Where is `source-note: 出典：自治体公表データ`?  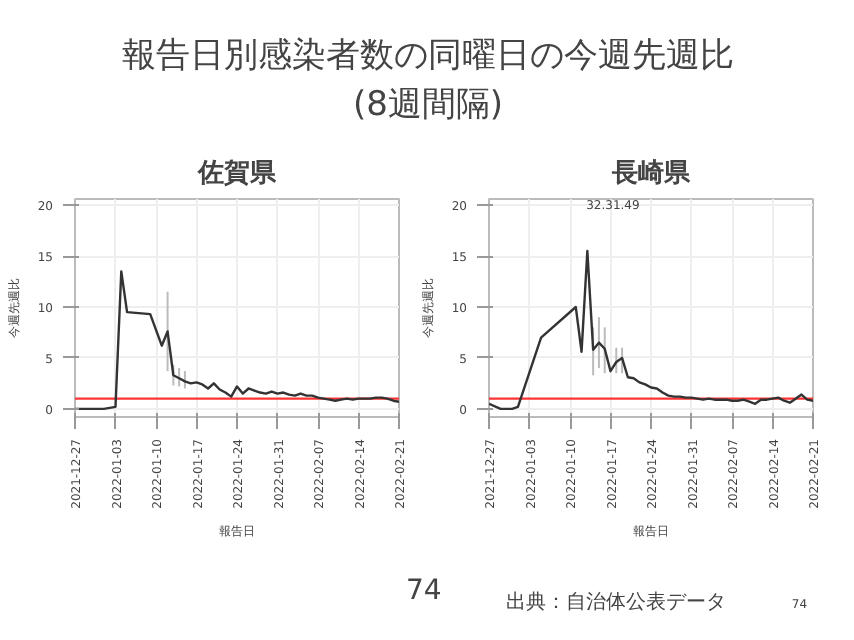 source-note: 出典：自治体公表データ is located at coordinates (615, 601).